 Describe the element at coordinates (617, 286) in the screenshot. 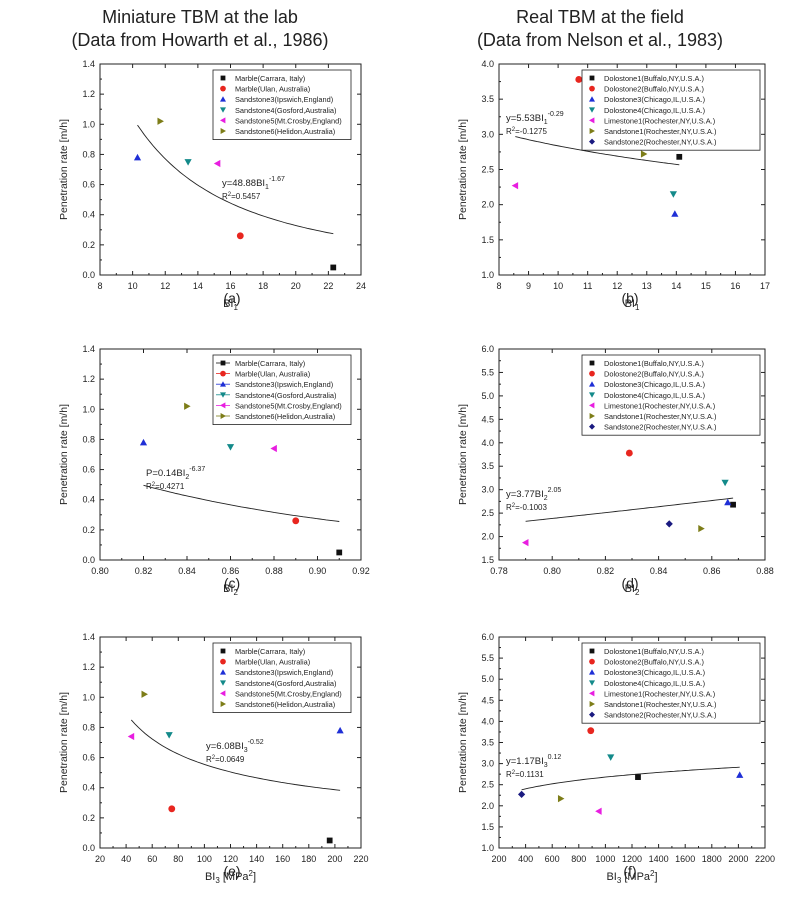

I see `x-tick-label: 12` at that location.